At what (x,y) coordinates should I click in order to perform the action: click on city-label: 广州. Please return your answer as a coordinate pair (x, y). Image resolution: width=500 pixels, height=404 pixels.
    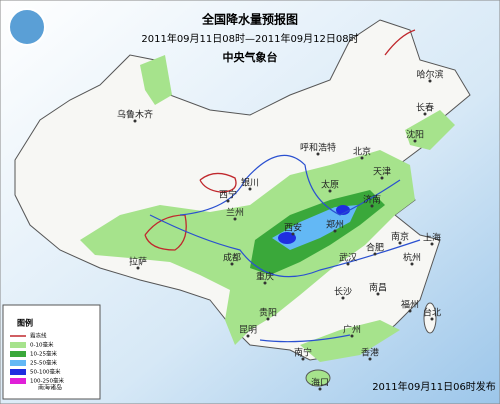
    Looking at the image, I should click on (352, 330).